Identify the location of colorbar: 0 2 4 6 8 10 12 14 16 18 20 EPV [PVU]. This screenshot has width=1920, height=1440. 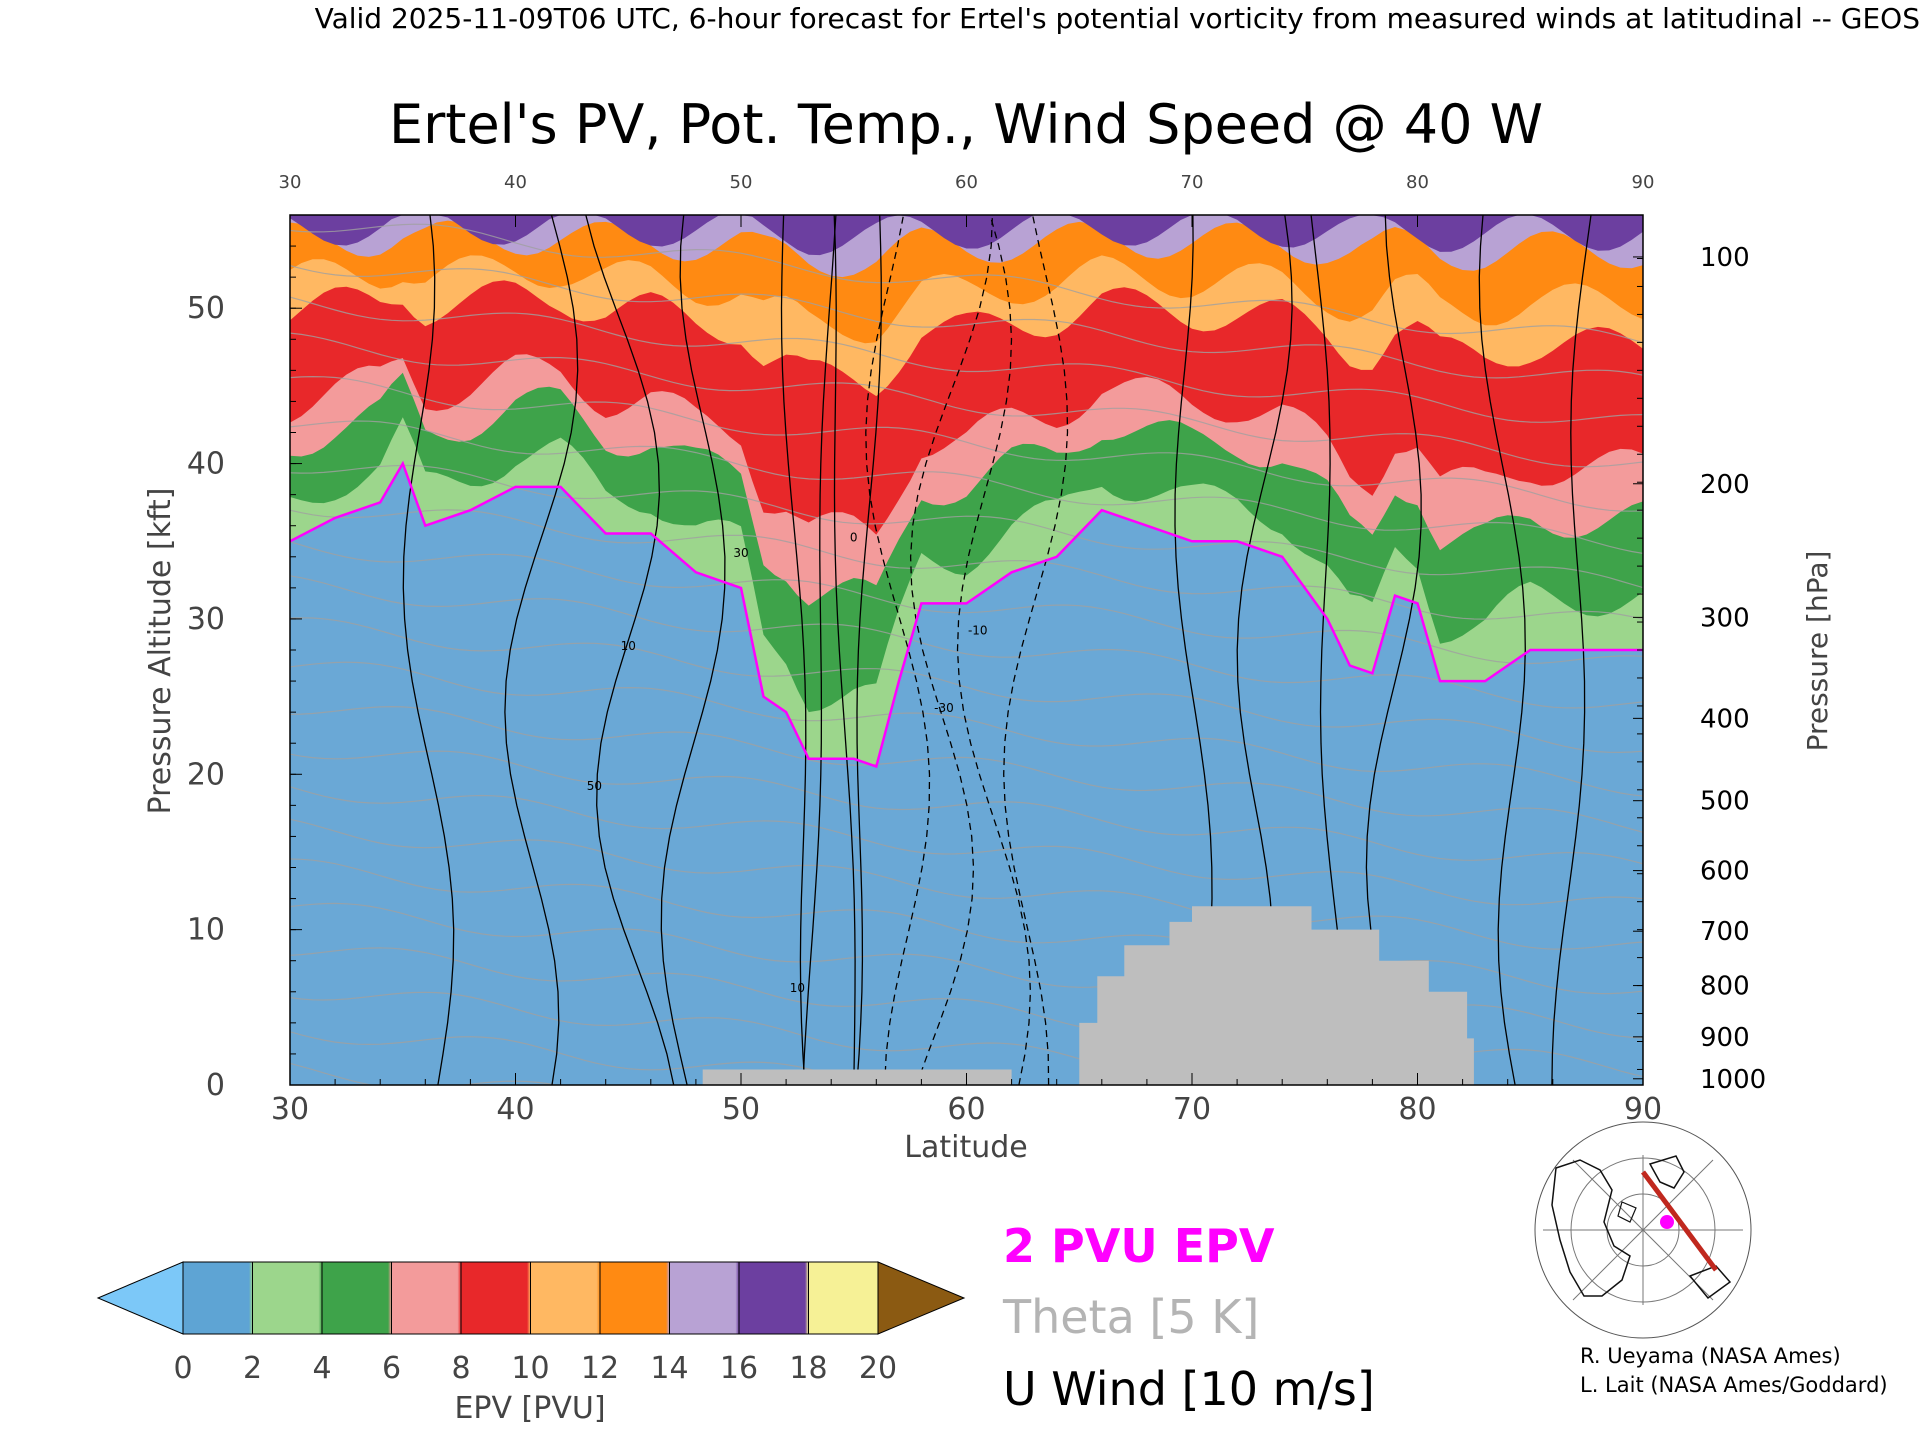
(531, 1343).